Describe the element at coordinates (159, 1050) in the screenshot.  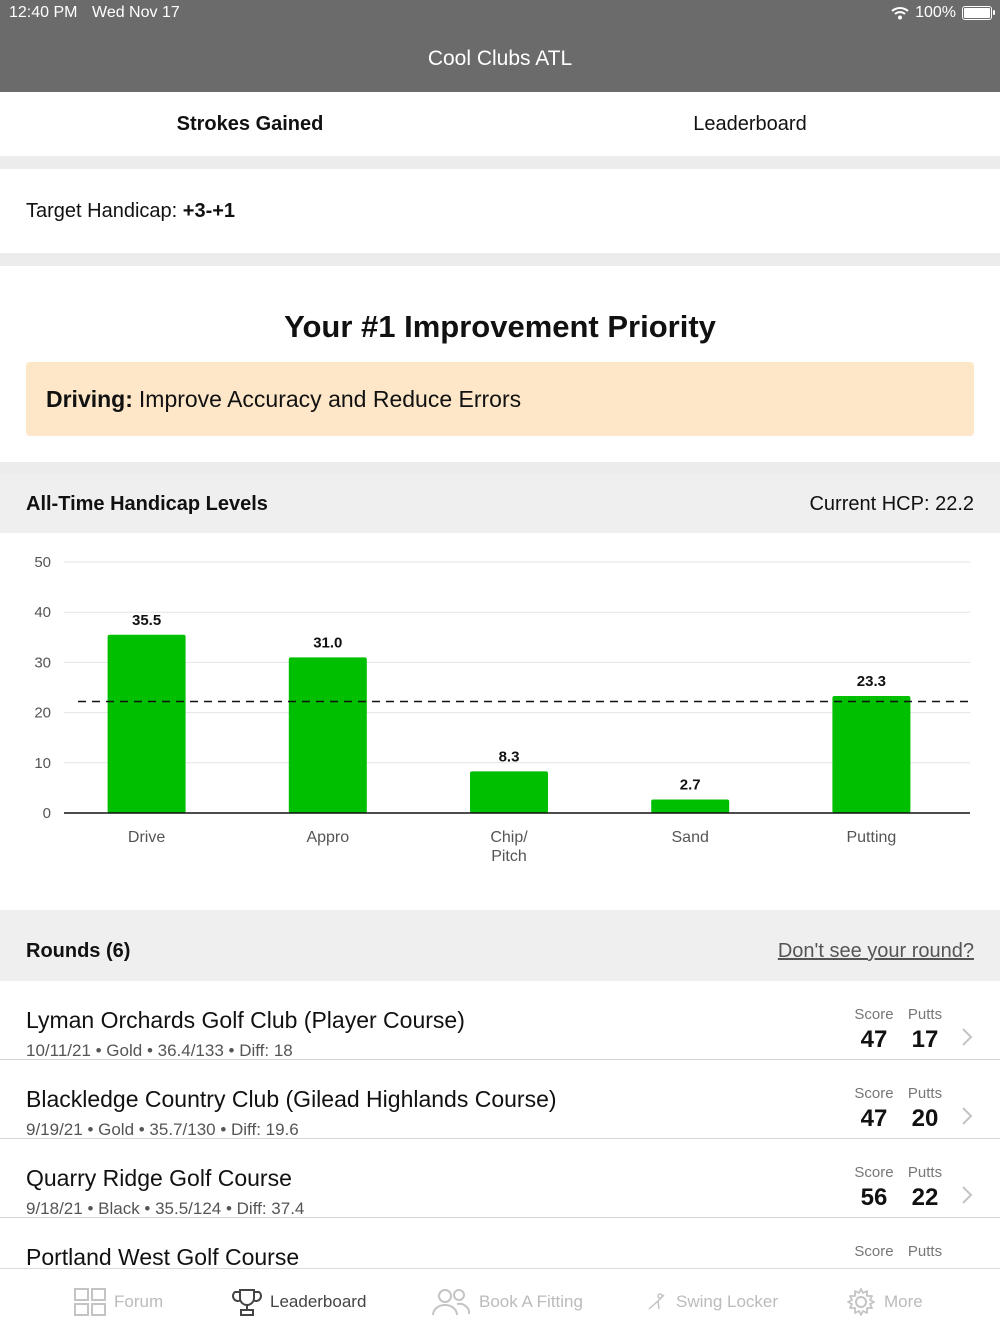
I see `round-meta: 10/11/21 • Gold • 36.4/133 • Diff: 18` at that location.